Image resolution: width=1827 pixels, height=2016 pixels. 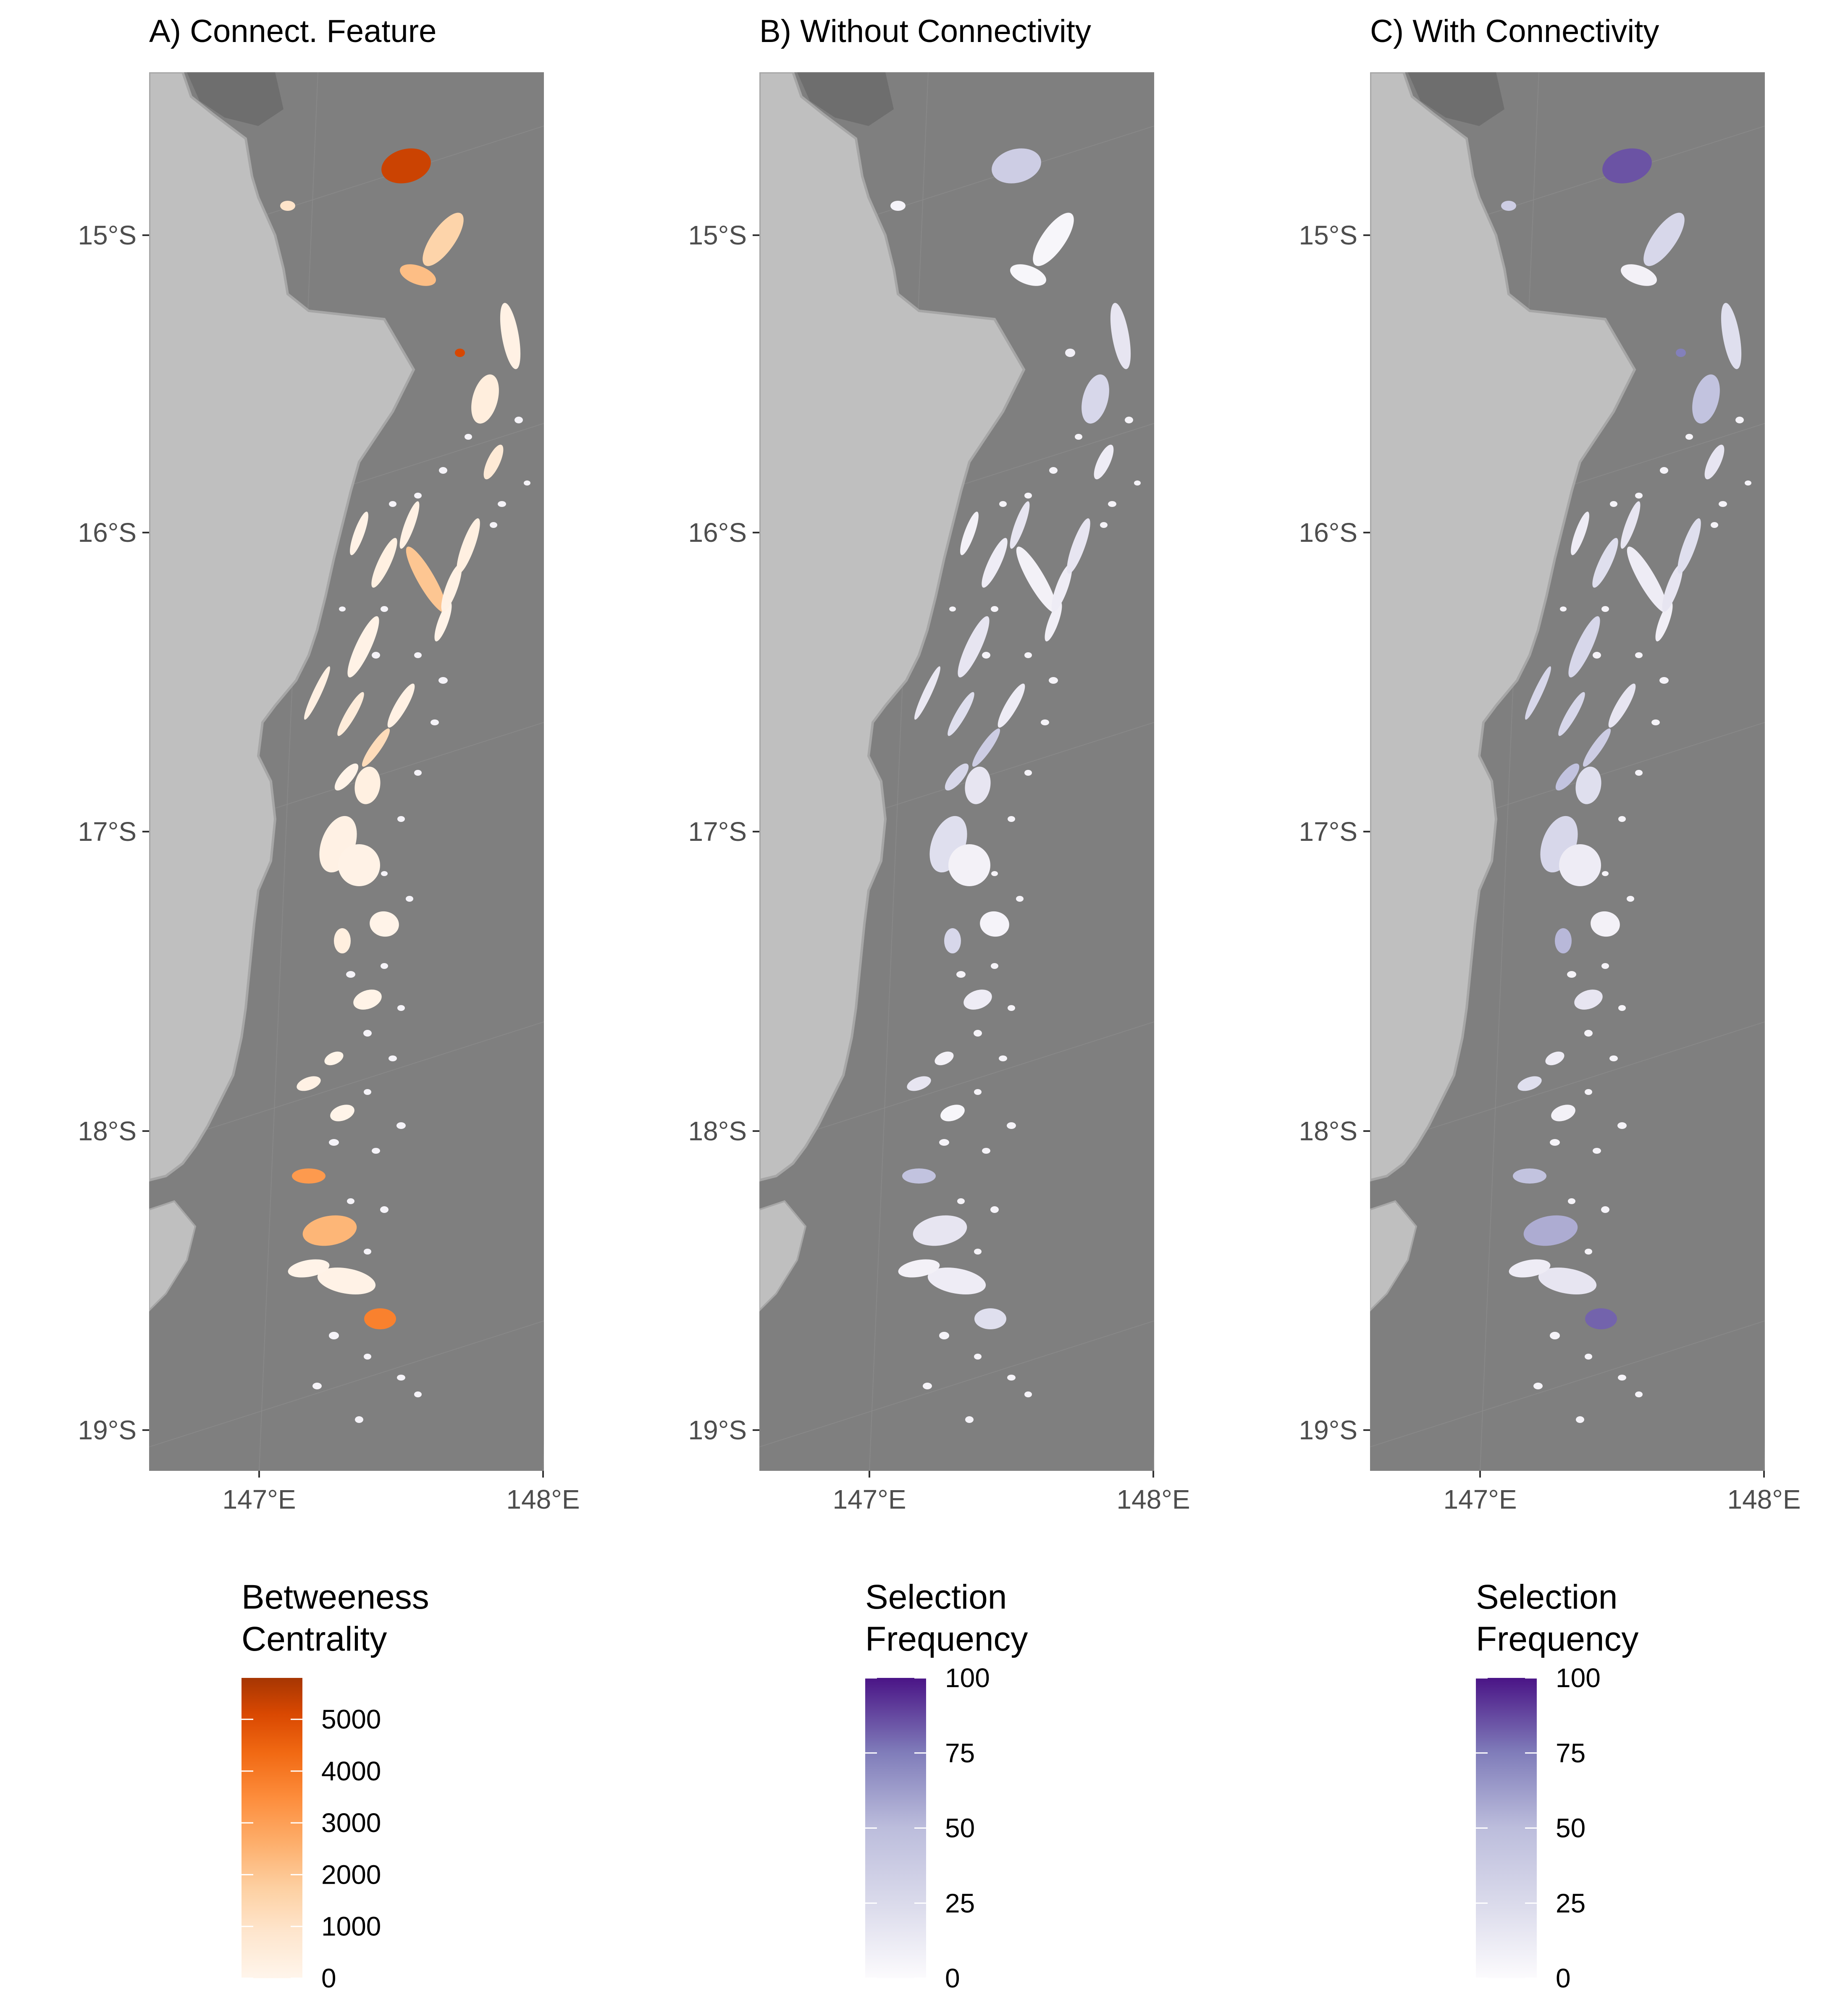 I want to click on legend-title-line2: Centrality, so click(x=314, y=1639).